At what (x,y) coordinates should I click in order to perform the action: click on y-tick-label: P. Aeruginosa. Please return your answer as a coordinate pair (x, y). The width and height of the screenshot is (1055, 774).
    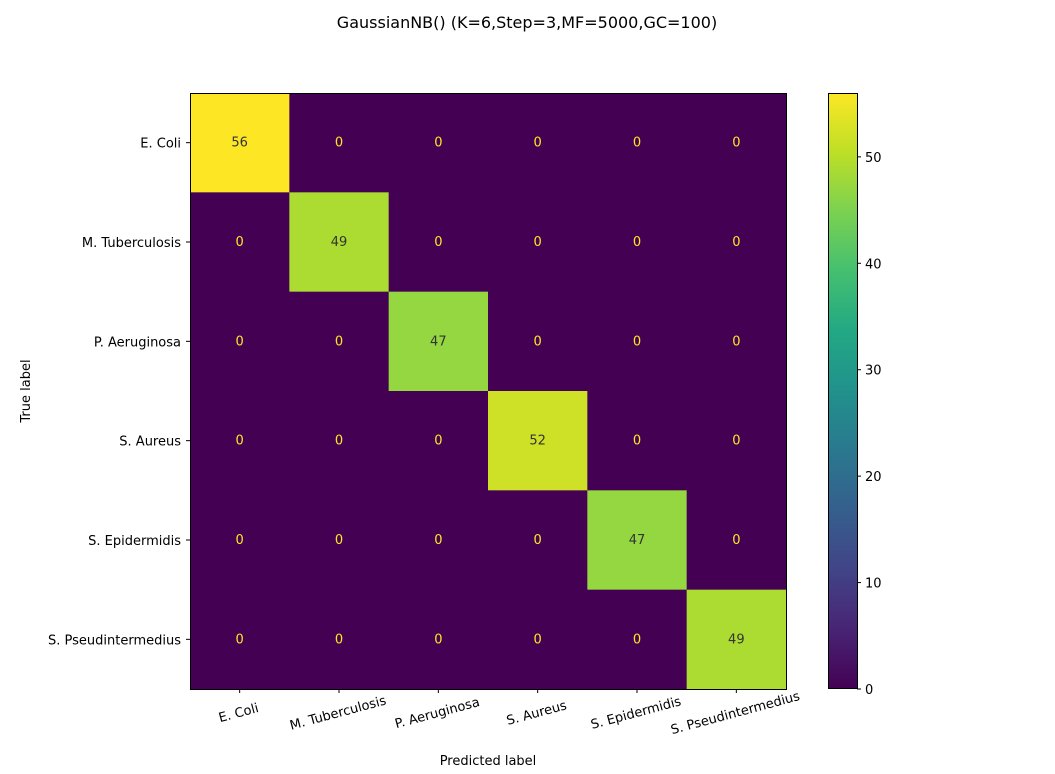
    Looking at the image, I should click on (137, 342).